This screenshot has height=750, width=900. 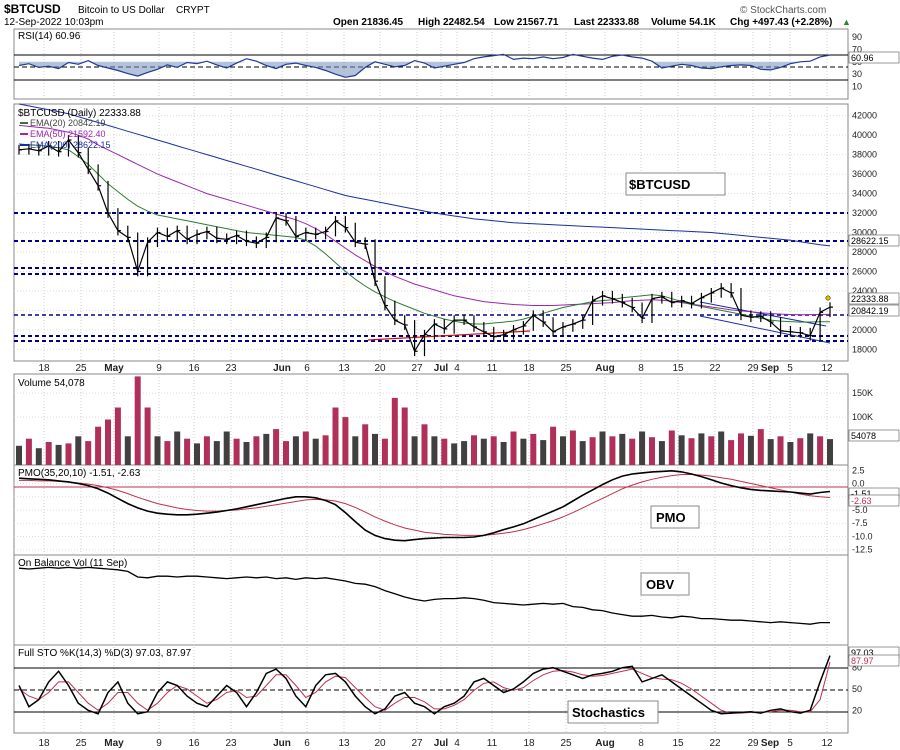 What do you see at coordinates (114, 743) in the screenshot?
I see `x-tick-label: May` at bounding box center [114, 743].